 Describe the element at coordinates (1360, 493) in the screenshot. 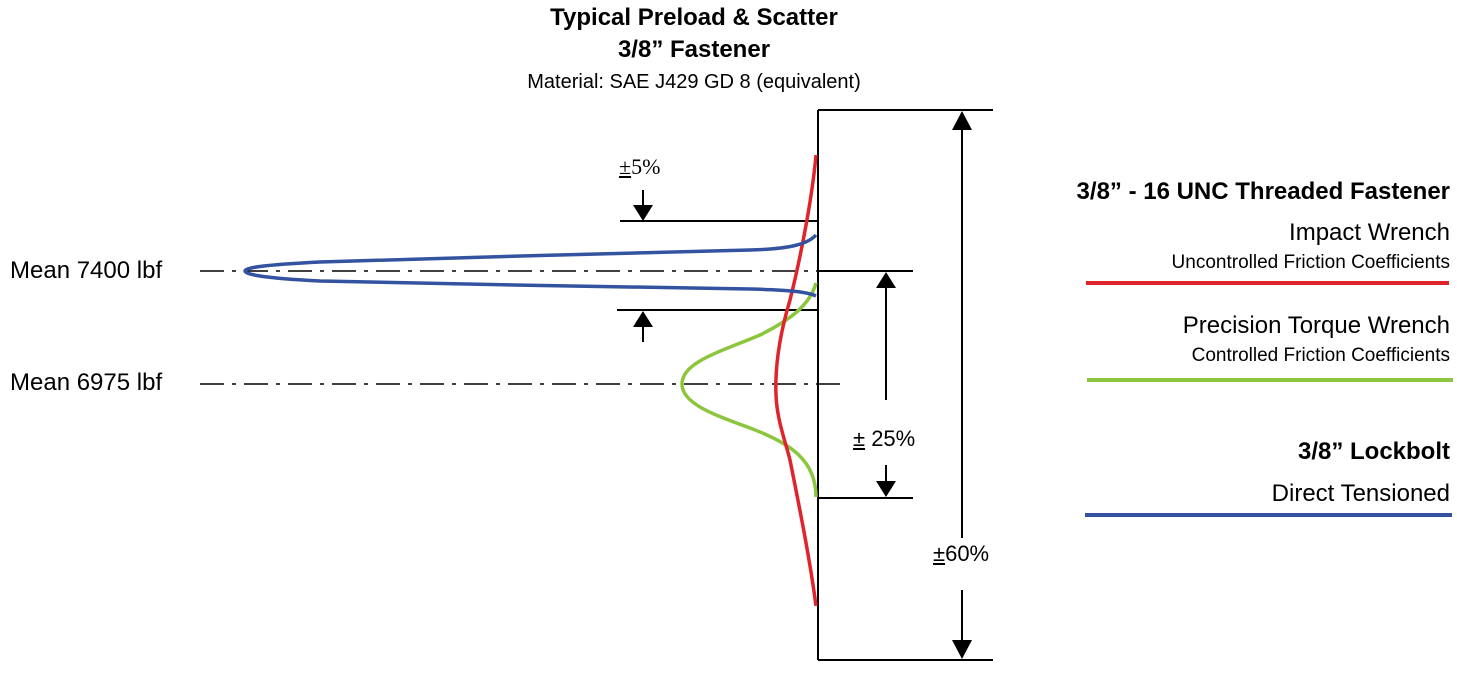

I see `legend-lockbolt-sub: Direct Tensioned` at that location.